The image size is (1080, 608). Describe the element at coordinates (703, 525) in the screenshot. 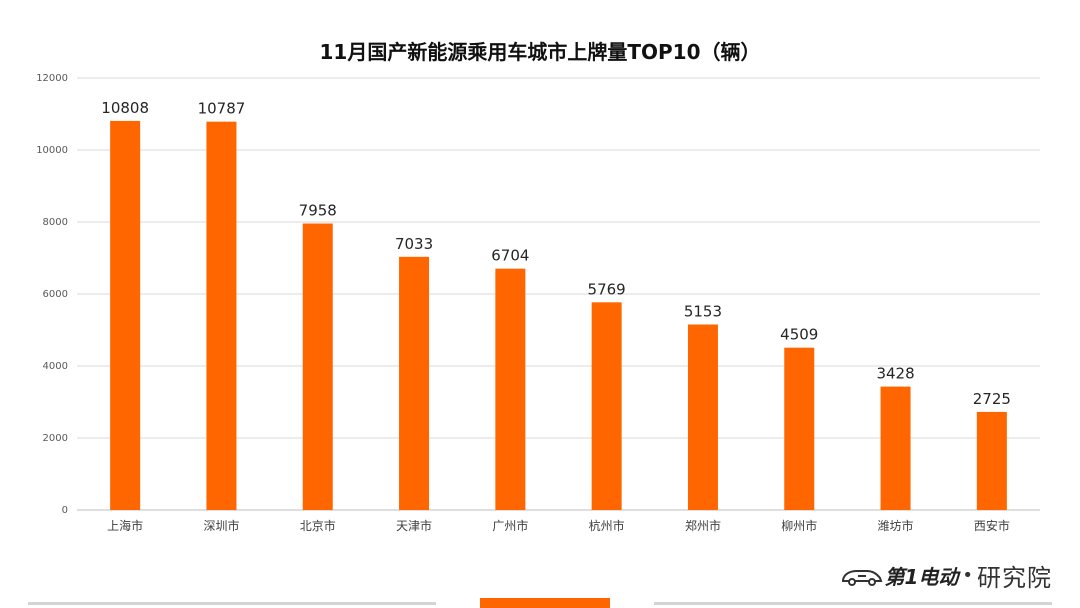

I see `x-category-label: 郑州市` at that location.